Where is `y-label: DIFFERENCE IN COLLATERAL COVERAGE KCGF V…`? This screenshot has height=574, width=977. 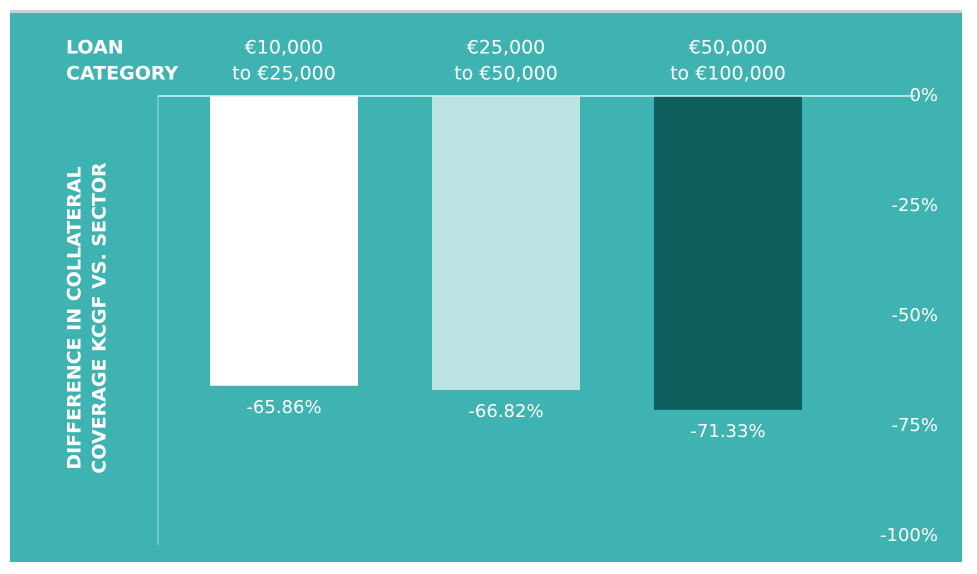
y-label: DIFFERENCE IN COLLATERAL COVERAGE KCGF V… is located at coordinates (87, 318).